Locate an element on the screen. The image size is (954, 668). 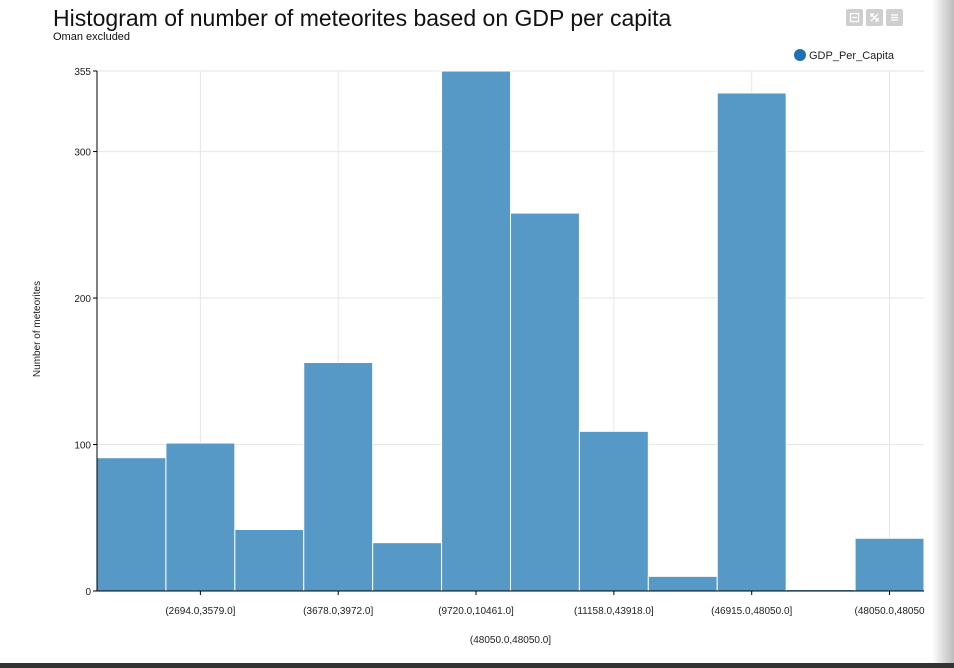
y-tick-label: 355 is located at coordinates (82, 72).